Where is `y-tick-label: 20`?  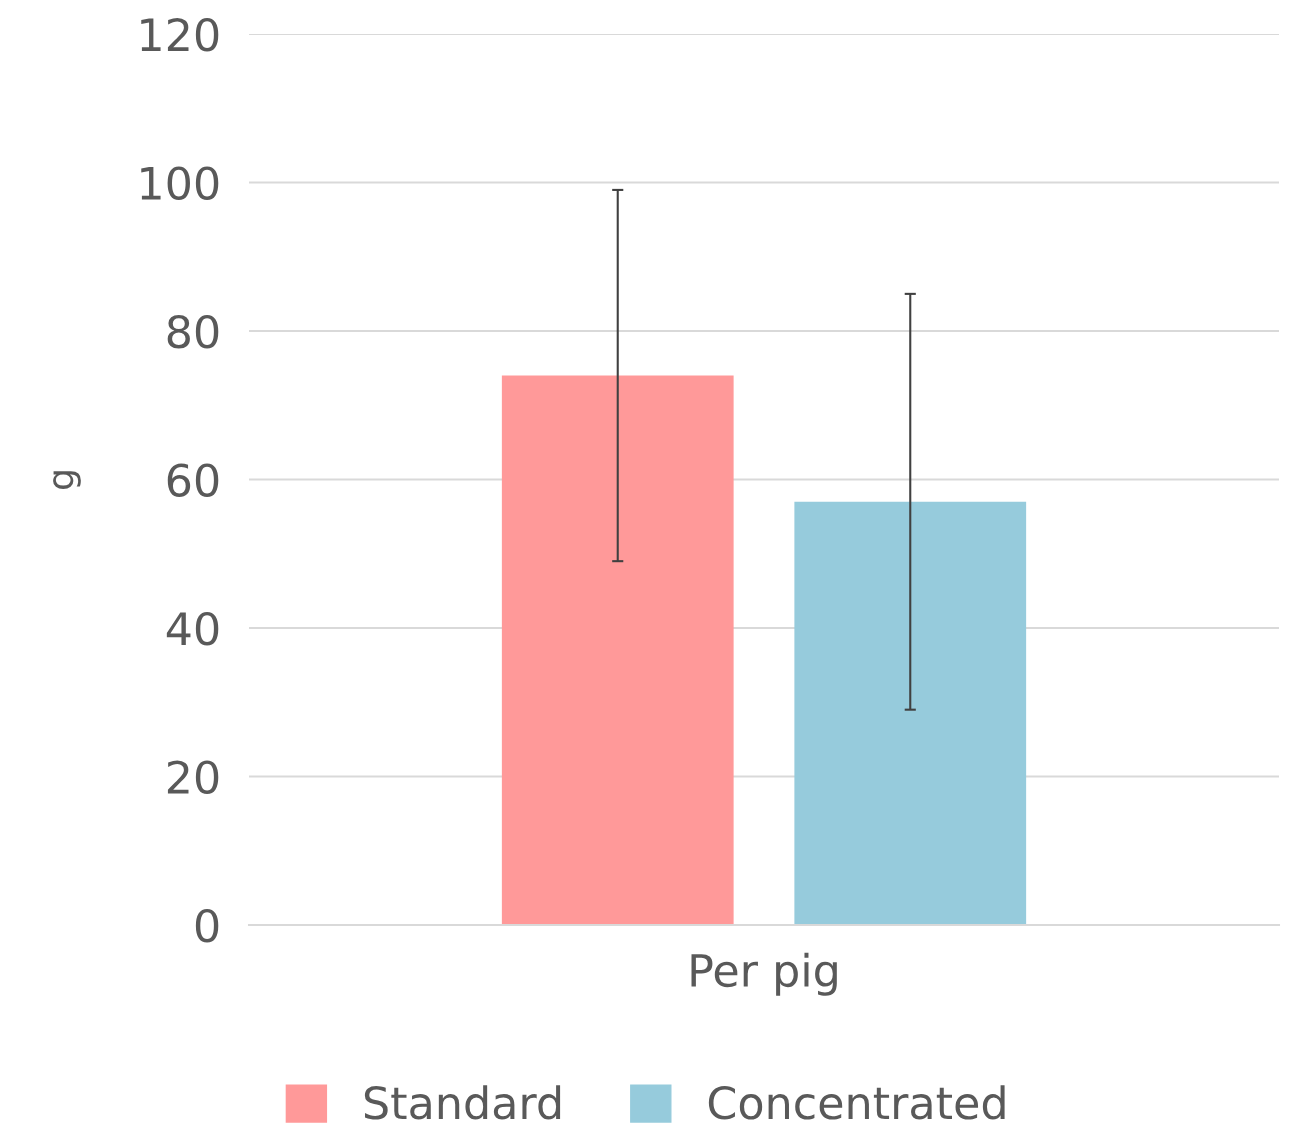
y-tick-label: 20 is located at coordinates (193, 777).